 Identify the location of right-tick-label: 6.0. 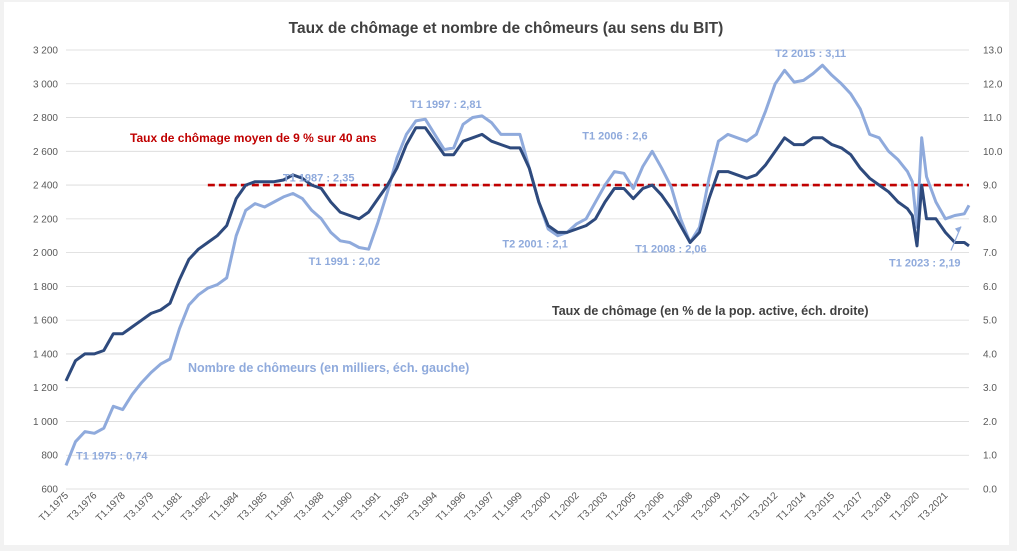
(990, 287).